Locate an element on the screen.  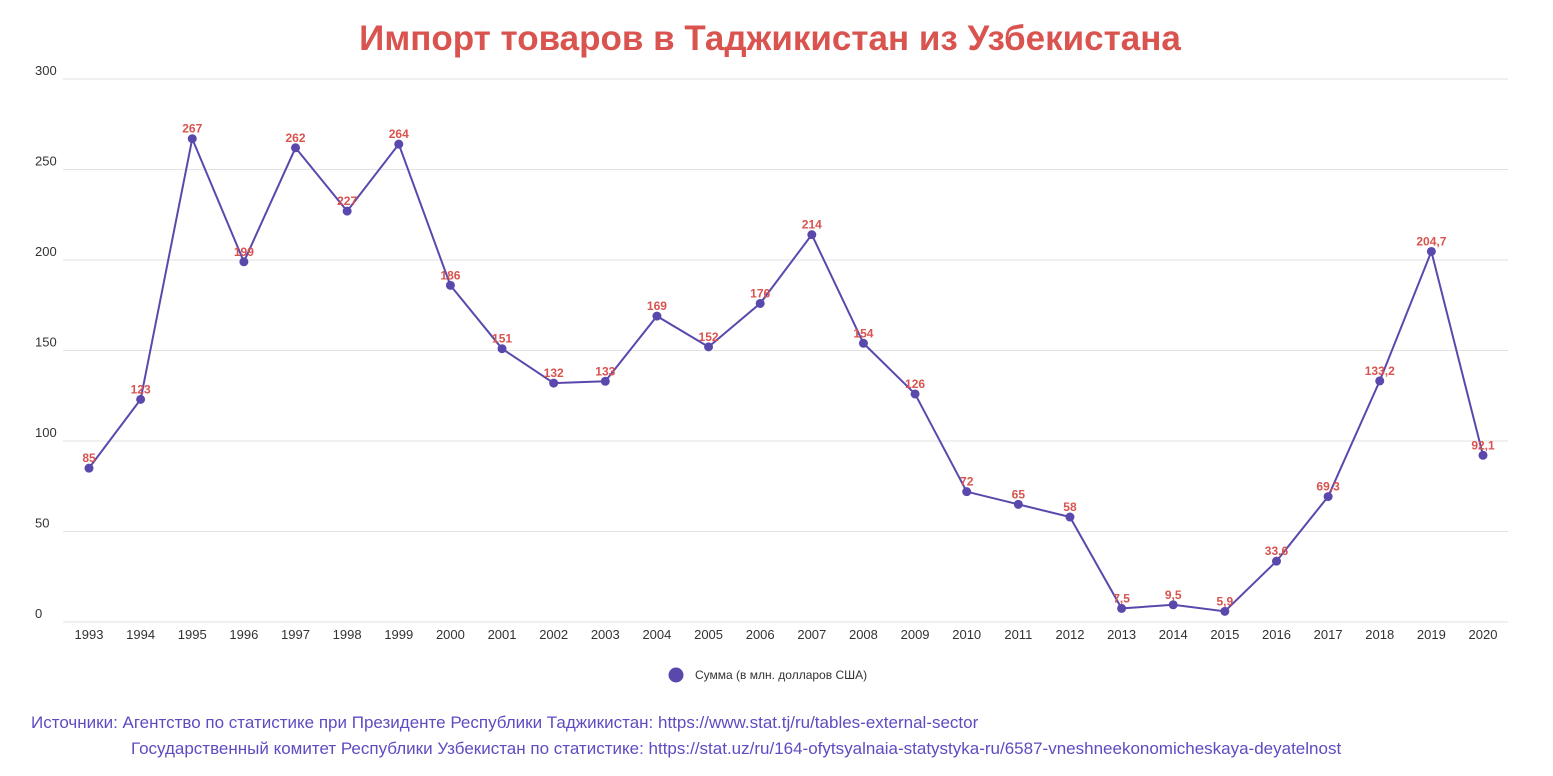
y-tick-label: 100 is located at coordinates (46, 432).